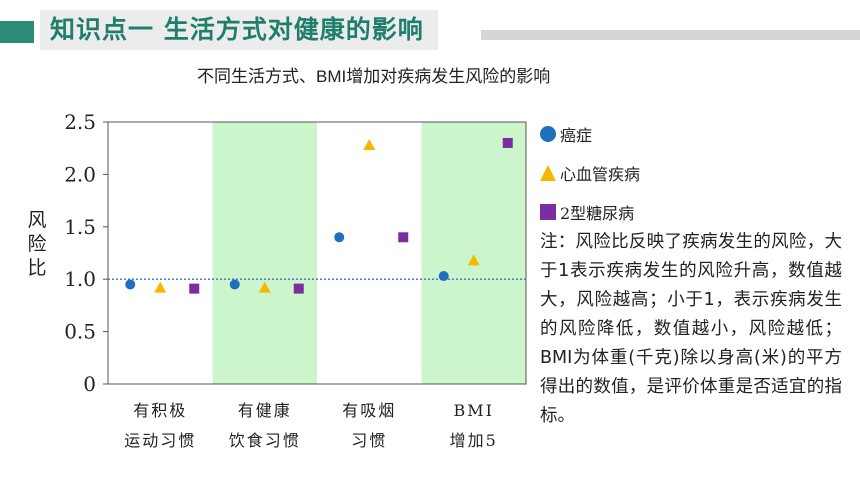 This screenshot has height=484, width=860. What do you see at coordinates (17, 32) in the screenshot?
I see `header-accent-bar` at bounding box center [17, 32].